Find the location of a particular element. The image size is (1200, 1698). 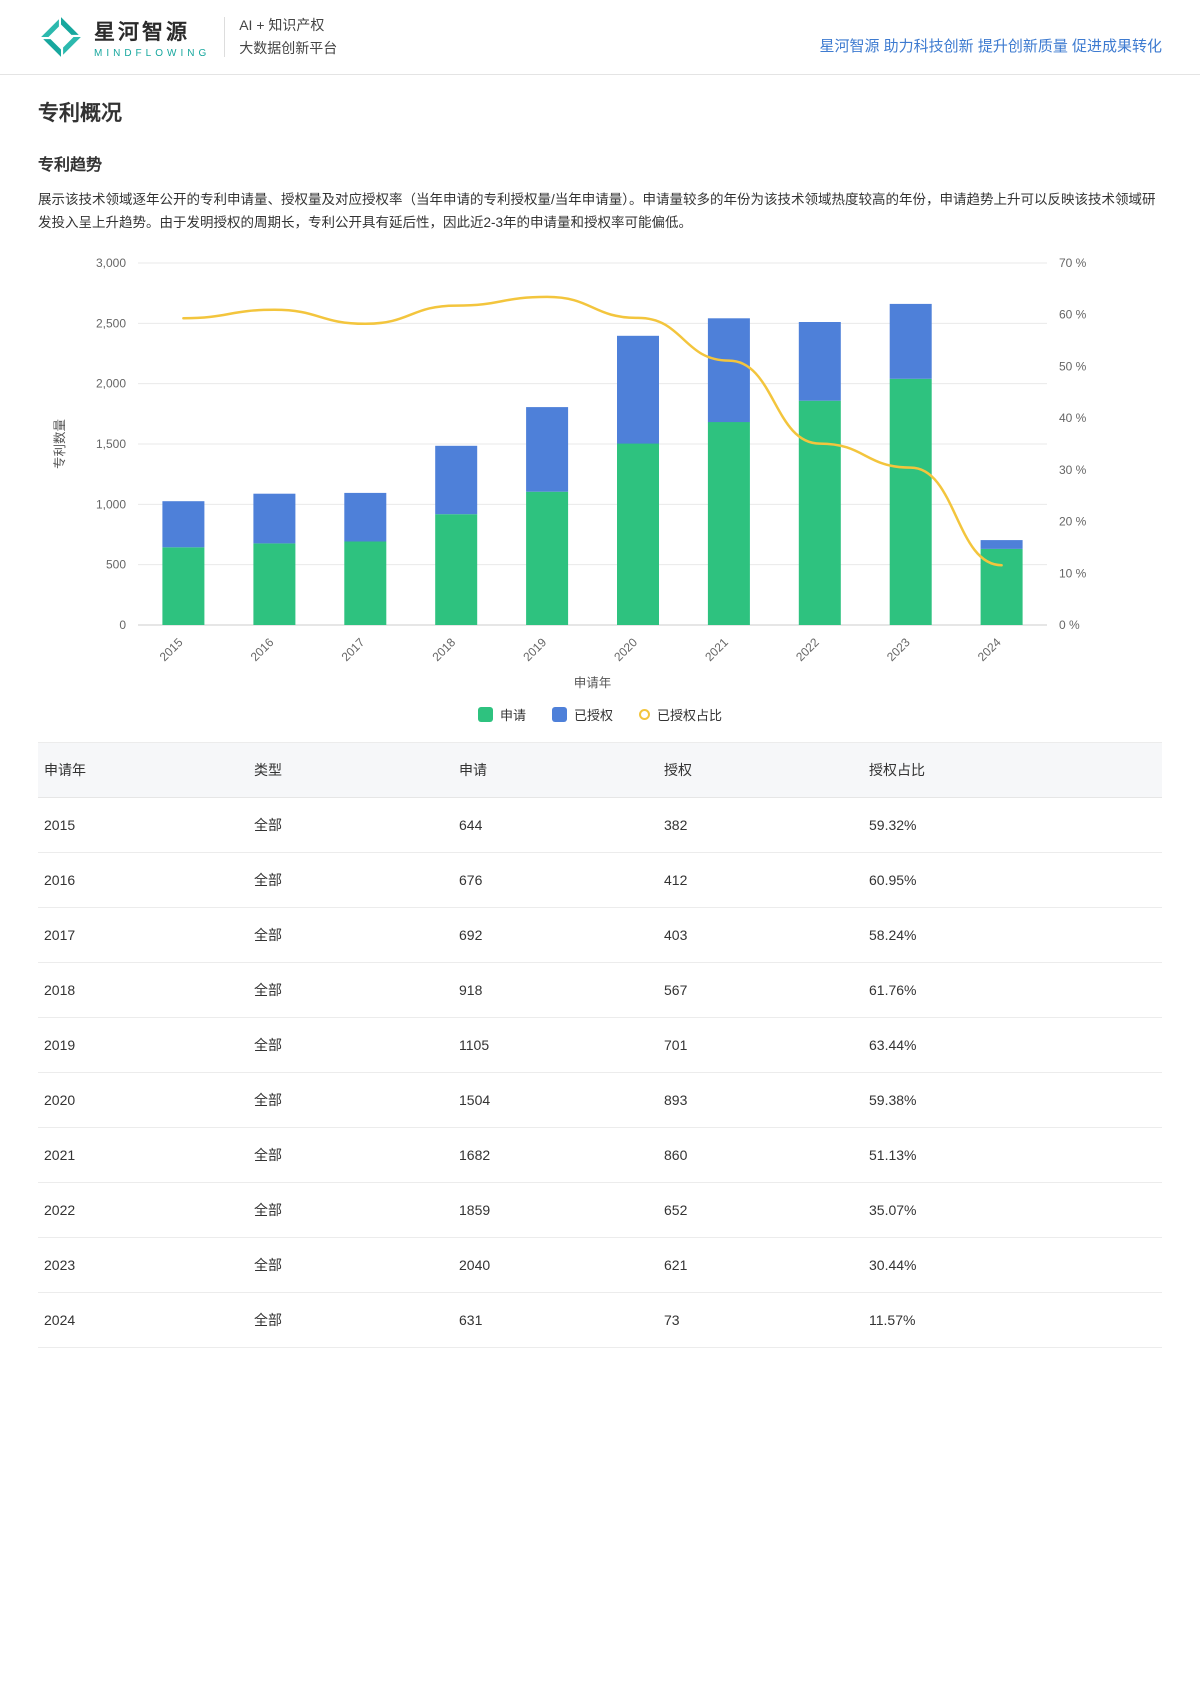

y-axis-tick-label: 0 is located at coordinates (122, 625).